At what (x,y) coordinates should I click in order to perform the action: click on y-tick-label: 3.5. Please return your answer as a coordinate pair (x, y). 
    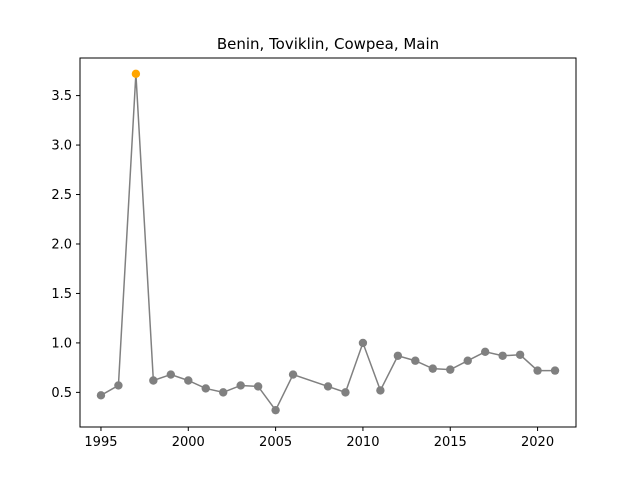
    Looking at the image, I should click on (61, 96).